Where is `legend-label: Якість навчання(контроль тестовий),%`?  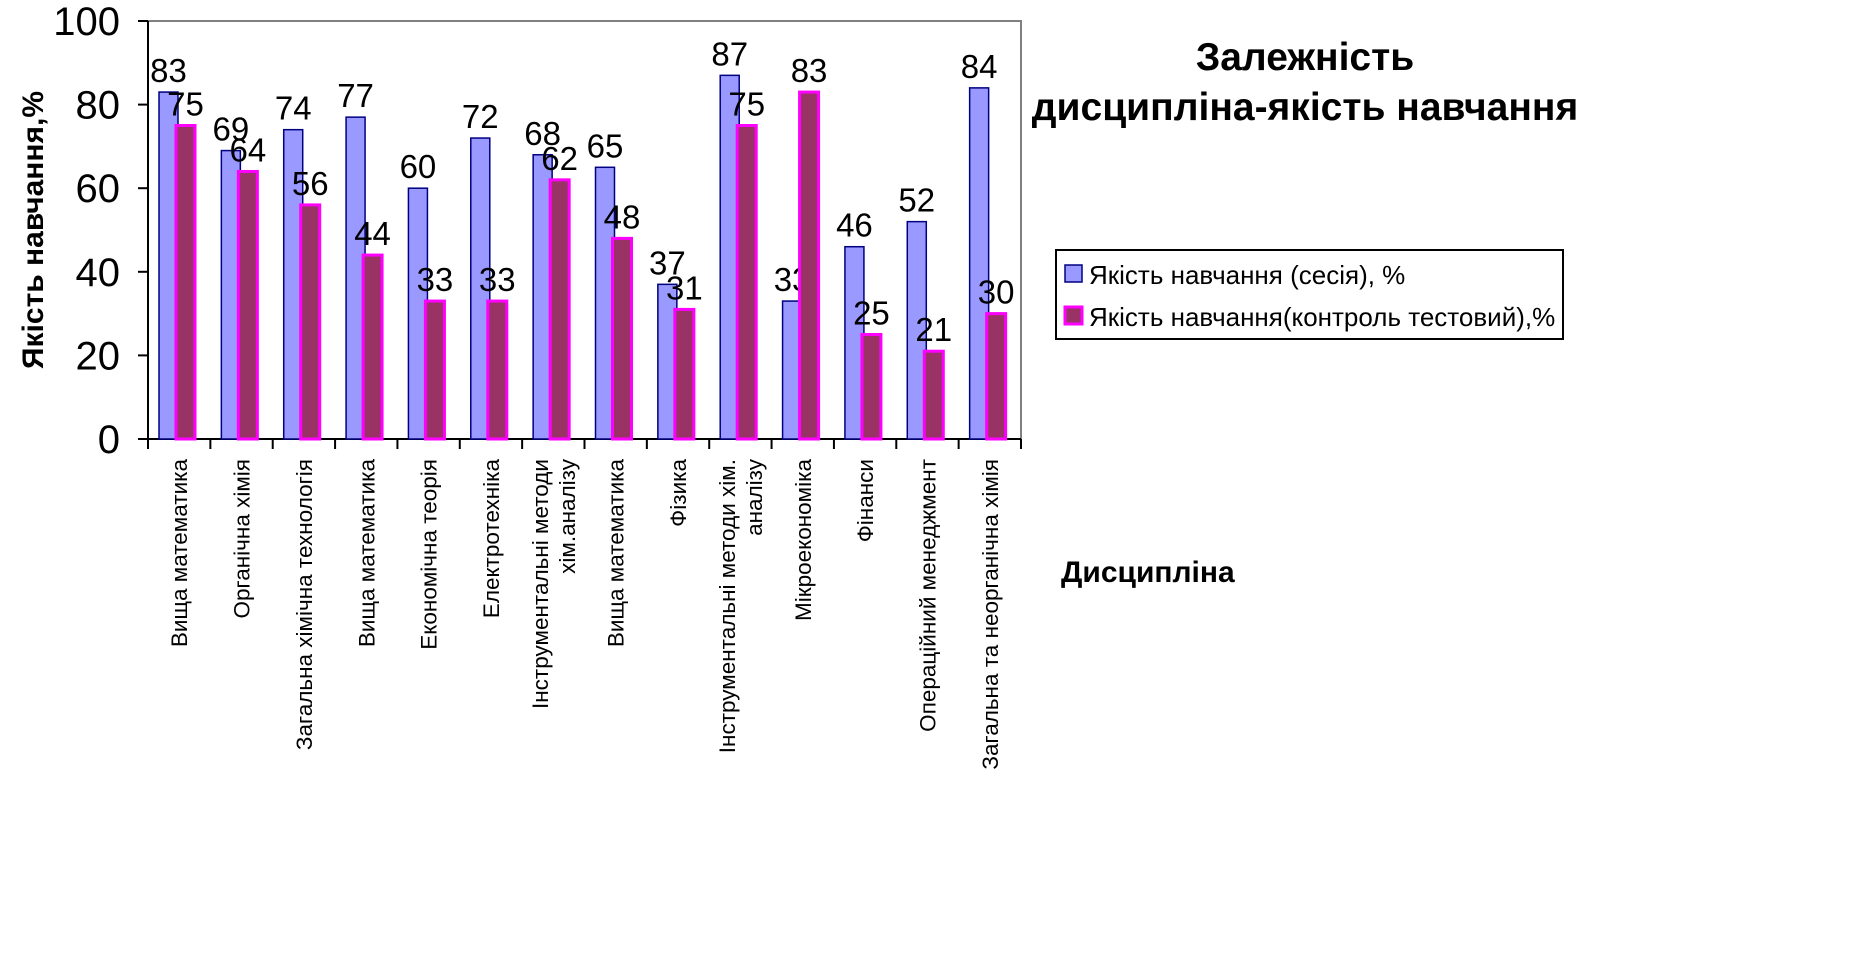 legend-label: Якість навчання(контроль тестовий),% is located at coordinates (1322, 317).